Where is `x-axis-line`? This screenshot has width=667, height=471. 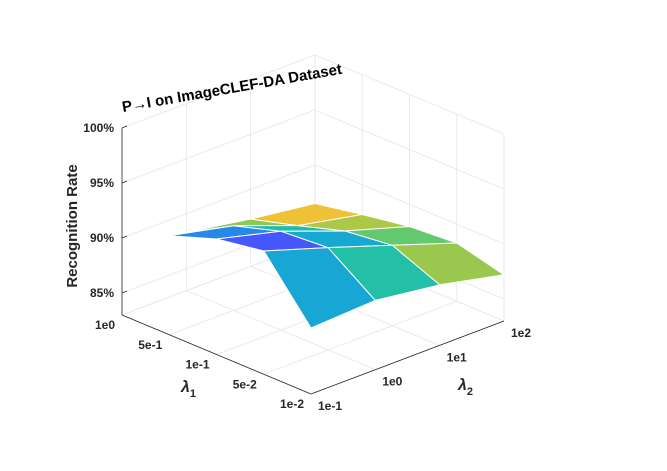
x-axis-line is located at coordinates (216, 354).